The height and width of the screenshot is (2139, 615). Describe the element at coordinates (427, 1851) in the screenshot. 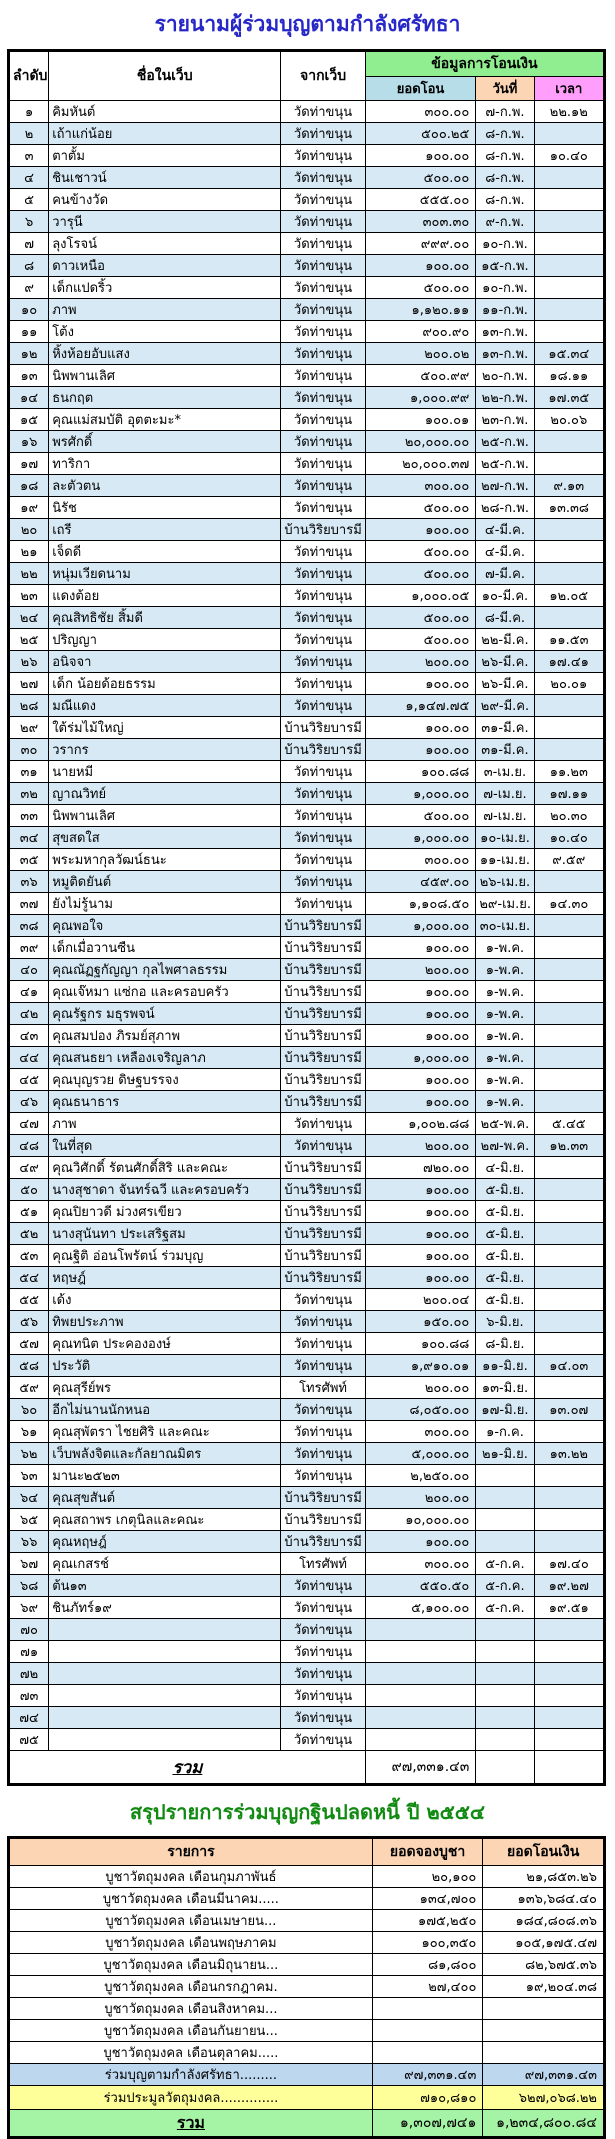

I see `summary-header-reserved: ยอดจองบูชา` at that location.